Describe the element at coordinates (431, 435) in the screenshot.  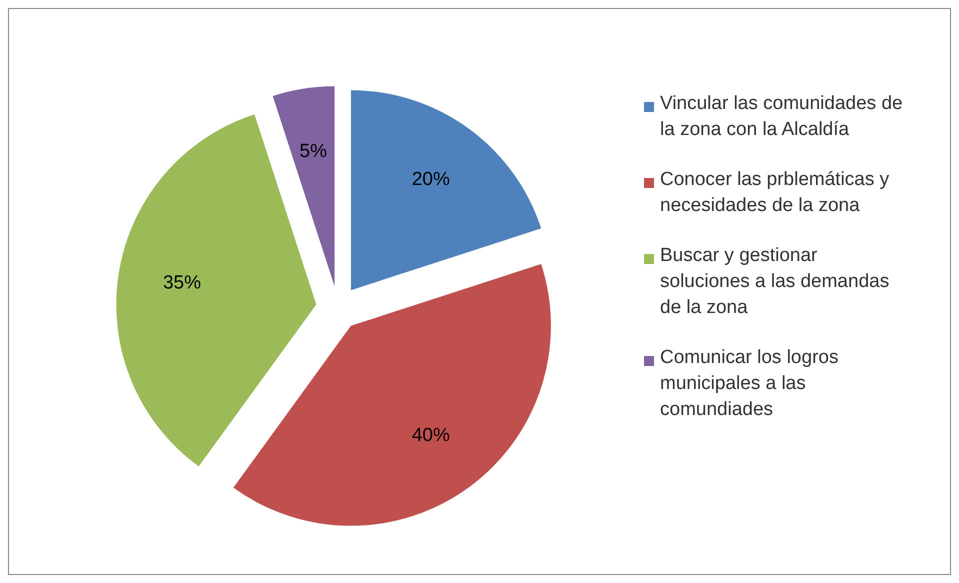
I see `data-label: 40%` at that location.